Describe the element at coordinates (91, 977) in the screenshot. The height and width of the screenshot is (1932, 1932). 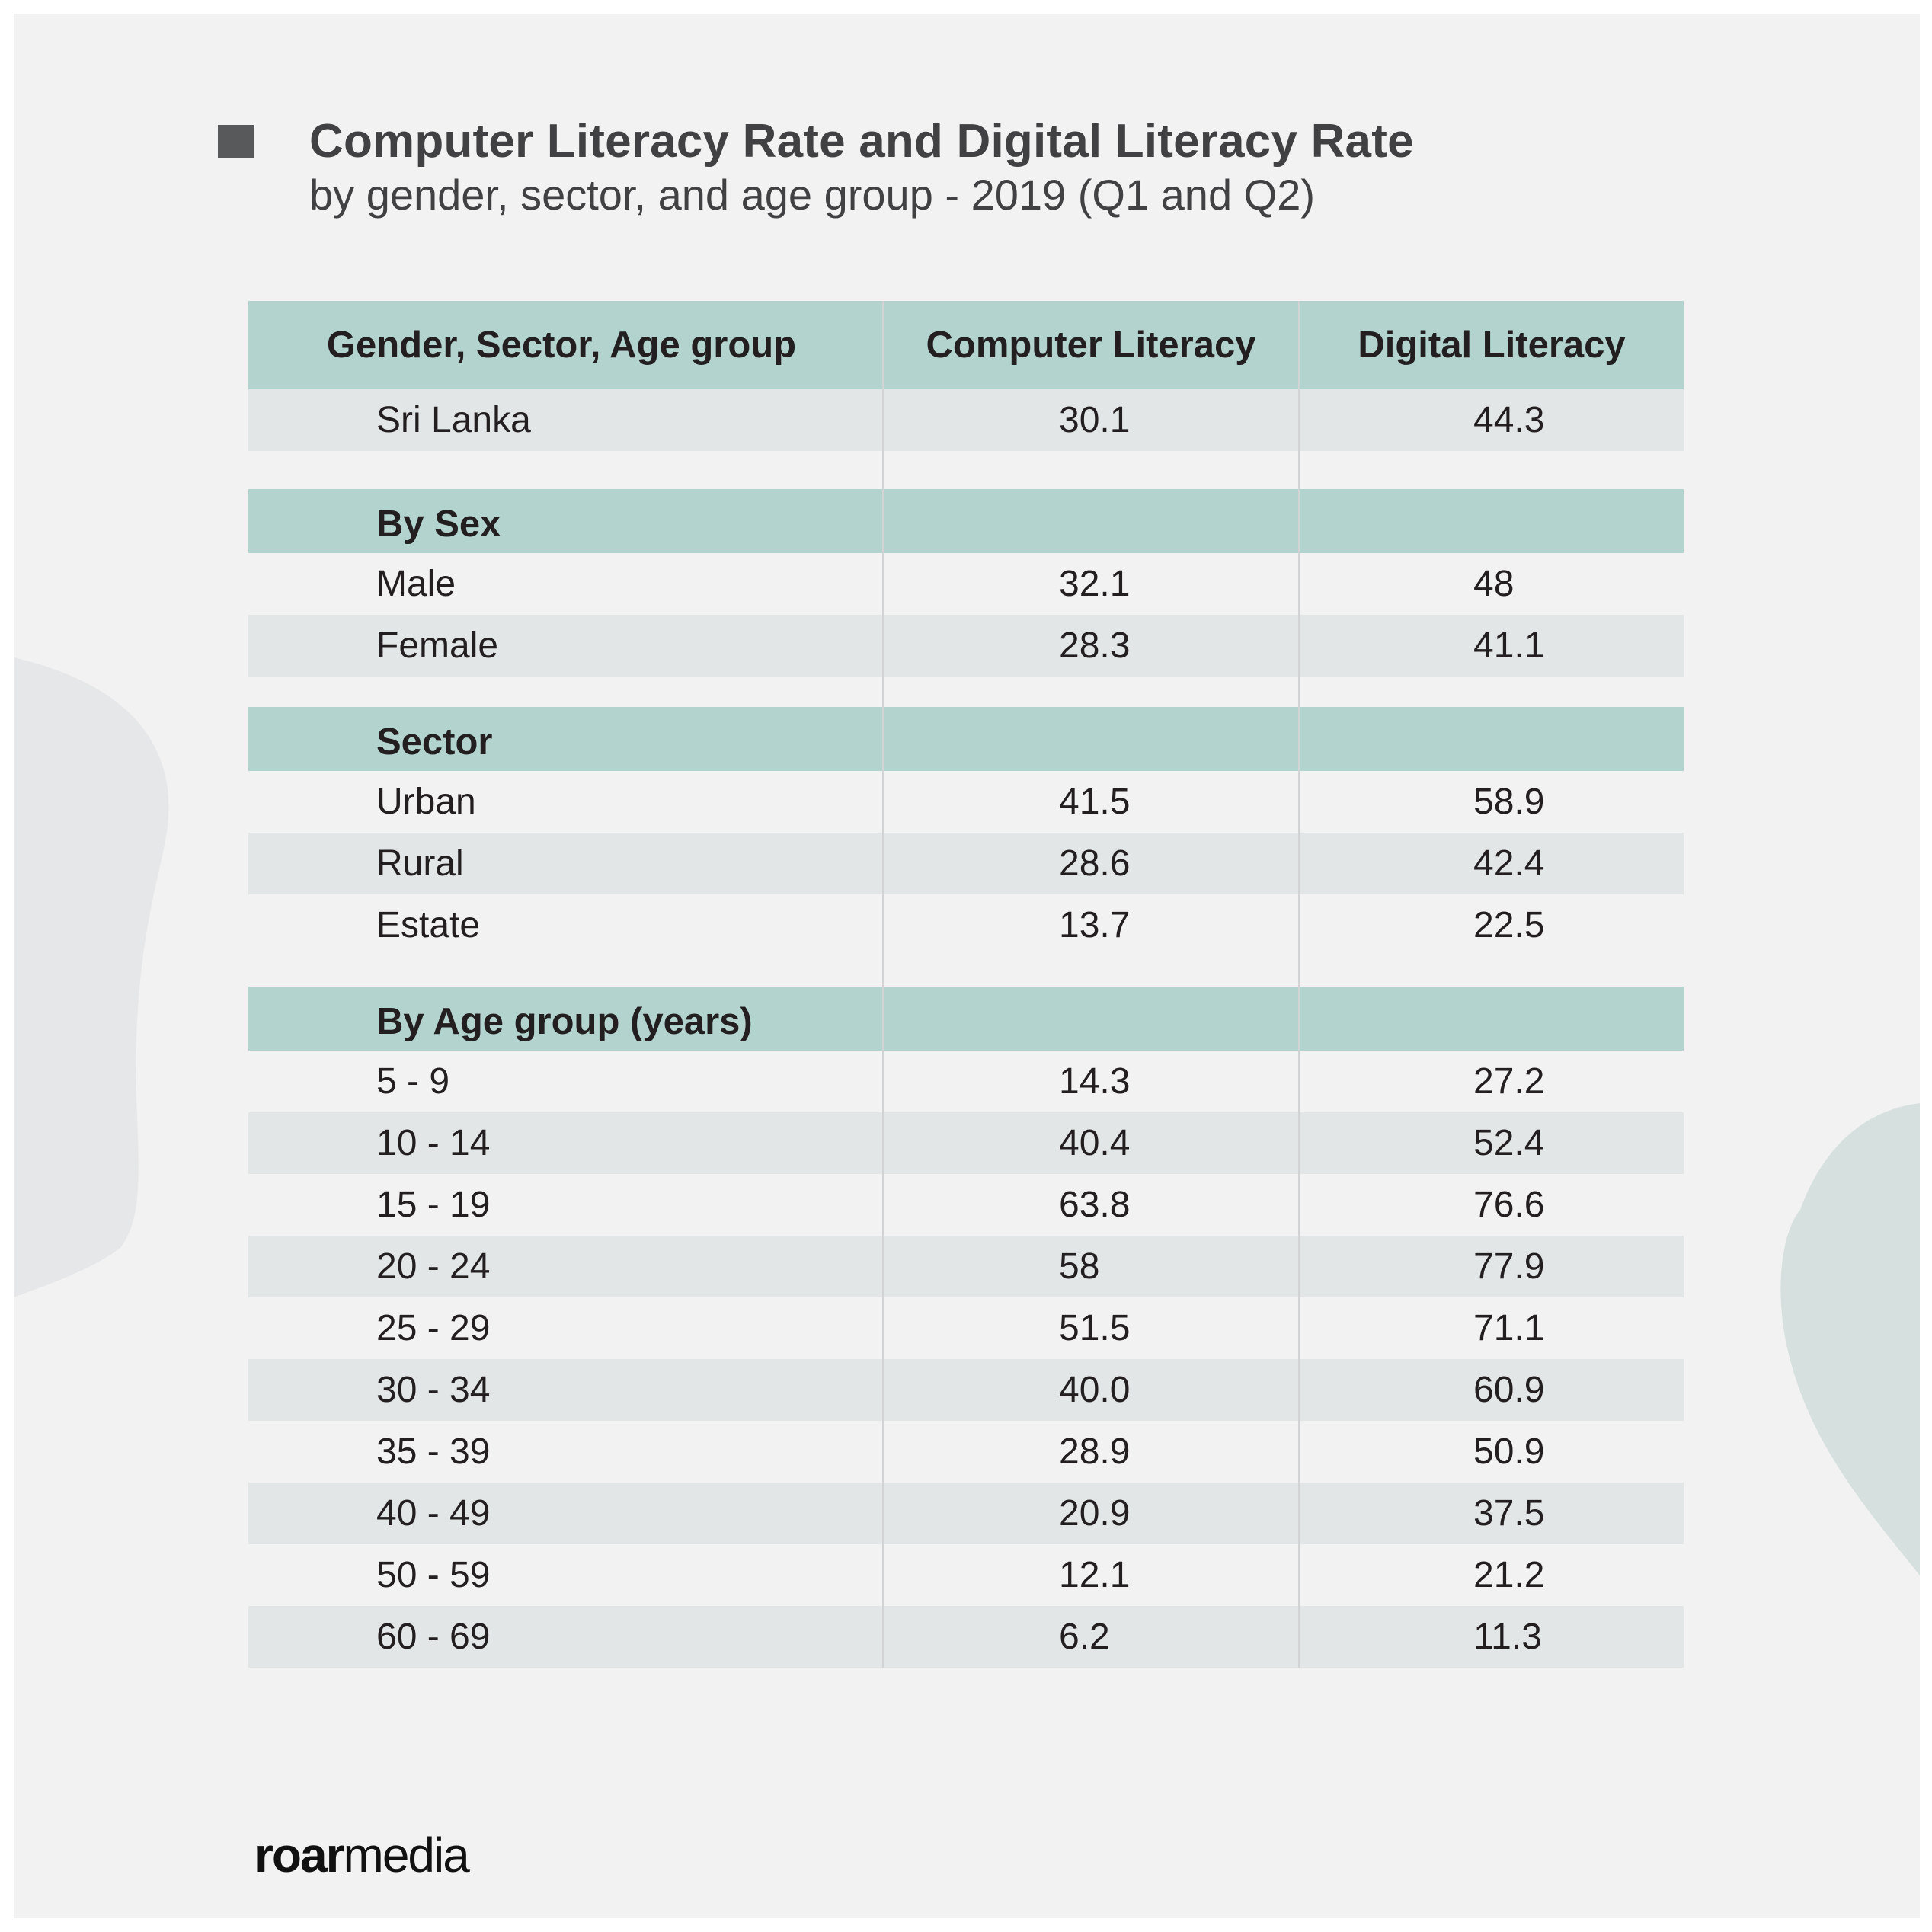
I see `left-background-blob` at that location.